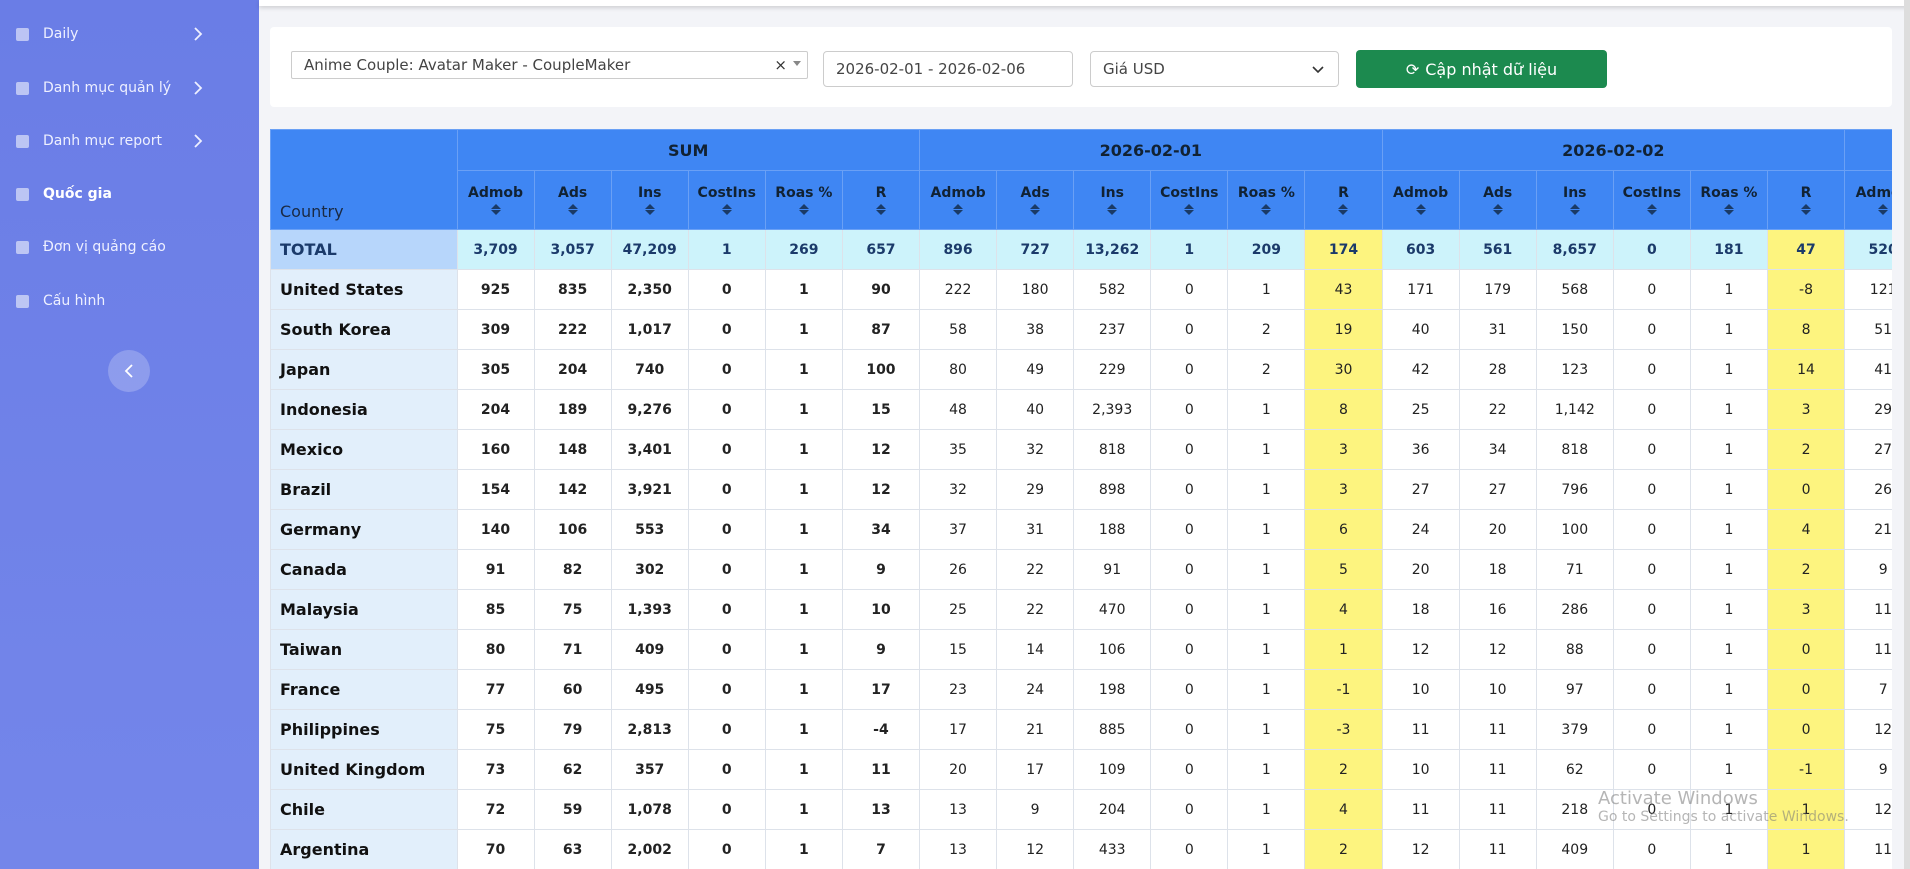 Image resolution: width=1910 pixels, height=869 pixels. What do you see at coordinates (1343, 489) in the screenshot?
I see `value-cell: 3` at bounding box center [1343, 489].